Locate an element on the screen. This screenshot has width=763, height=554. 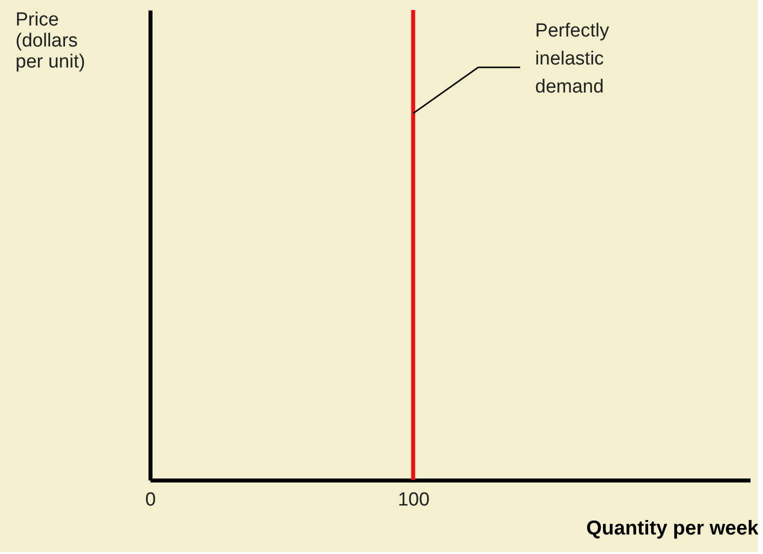
y-axis-title: Price (dollars per unit) is located at coordinates (51, 41).